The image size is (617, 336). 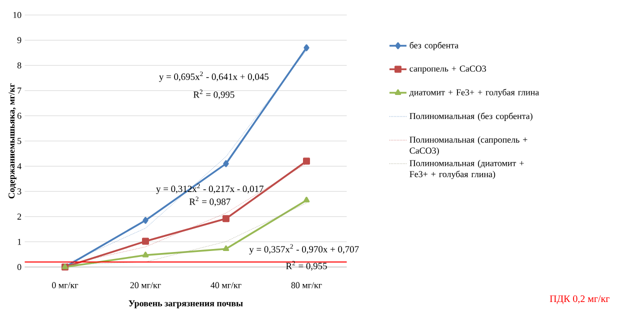 I want to click on x-axis-title: Уровень загрязнения почвы, so click(x=185, y=304).